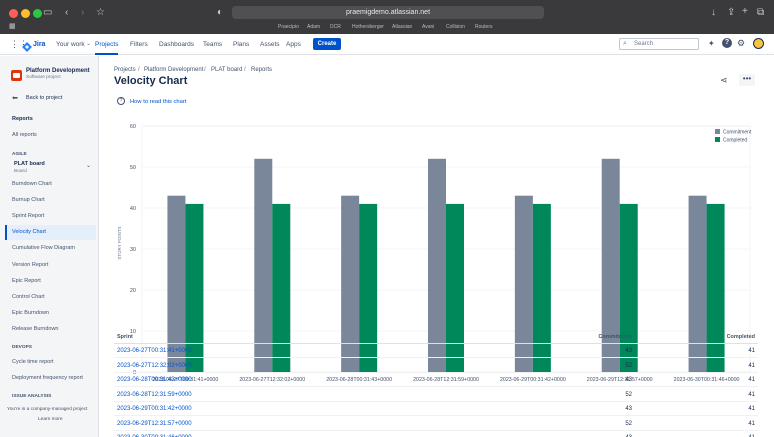 This screenshot has height=437, width=774. What do you see at coordinates (628, 365) in the screenshot?
I see `commitment-cell: 52` at bounding box center [628, 365].